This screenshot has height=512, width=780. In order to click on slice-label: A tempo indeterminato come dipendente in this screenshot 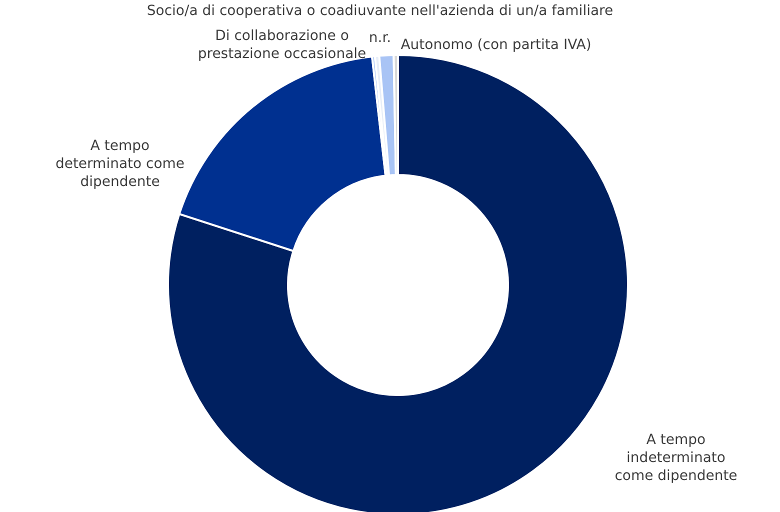, I will do `click(676, 458)`.